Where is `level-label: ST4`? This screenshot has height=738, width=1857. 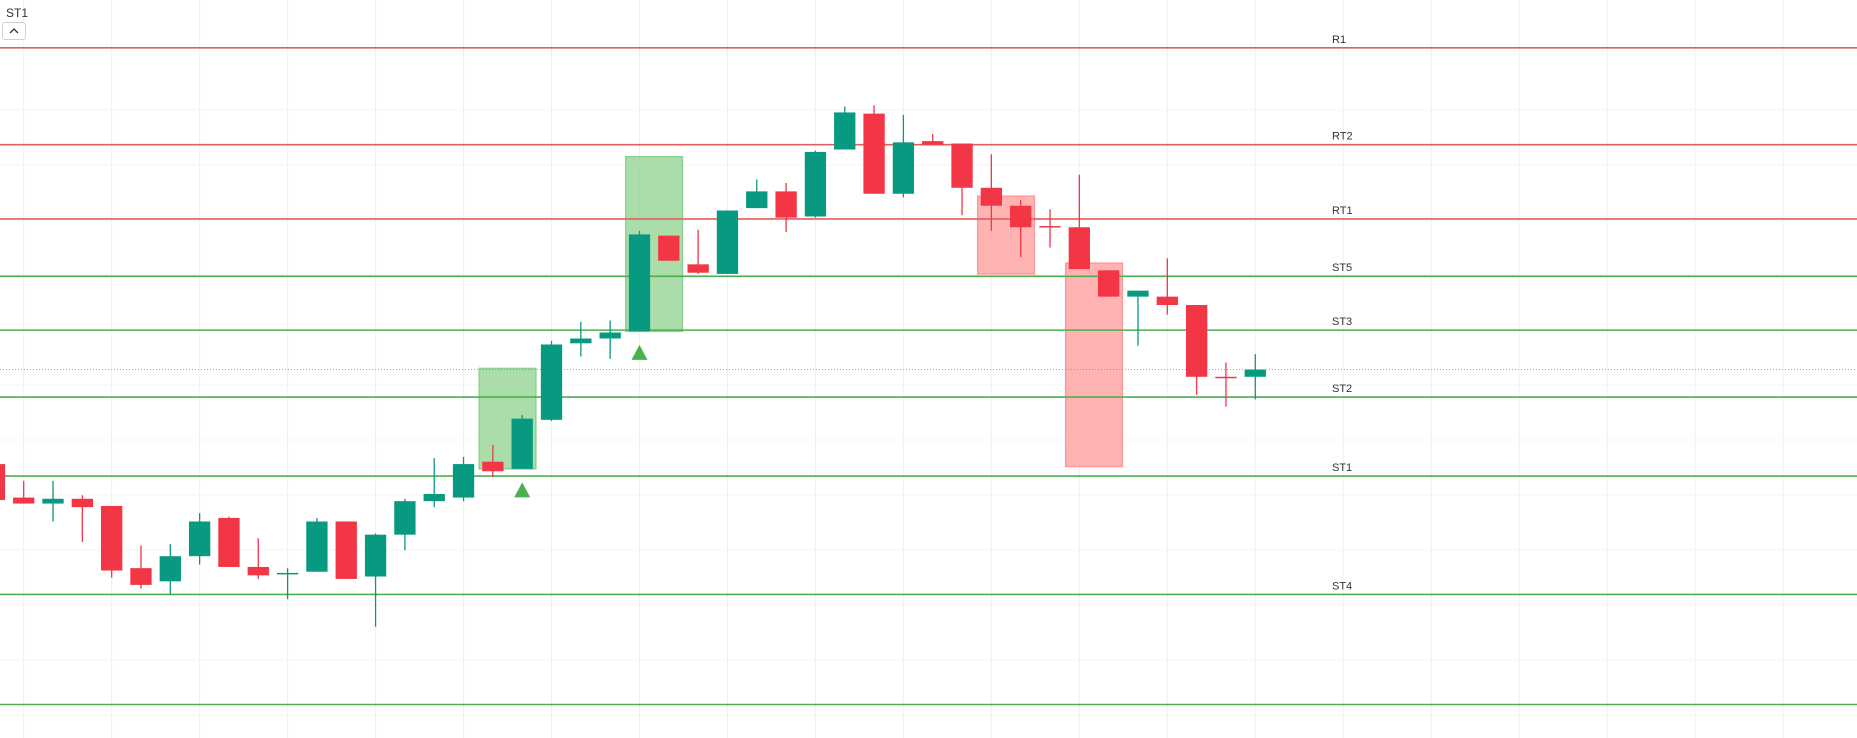
level-label: ST4 is located at coordinates (1342, 586).